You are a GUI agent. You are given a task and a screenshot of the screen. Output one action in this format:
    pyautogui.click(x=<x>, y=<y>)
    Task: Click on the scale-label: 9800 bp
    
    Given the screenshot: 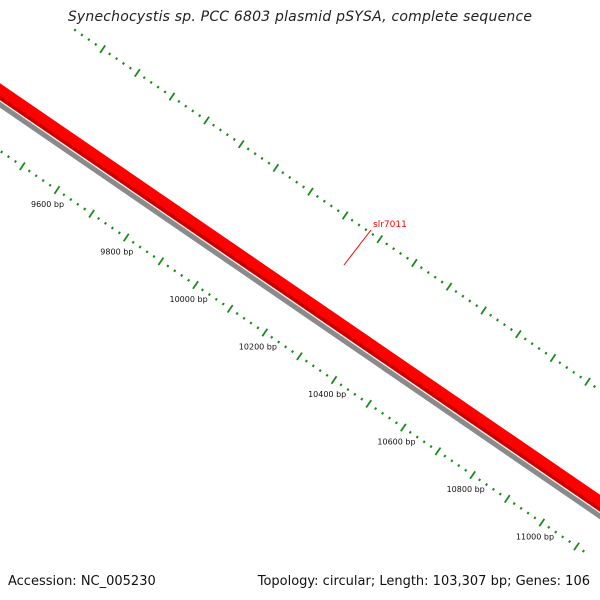 What is the action you would take?
    pyautogui.click(x=116, y=252)
    